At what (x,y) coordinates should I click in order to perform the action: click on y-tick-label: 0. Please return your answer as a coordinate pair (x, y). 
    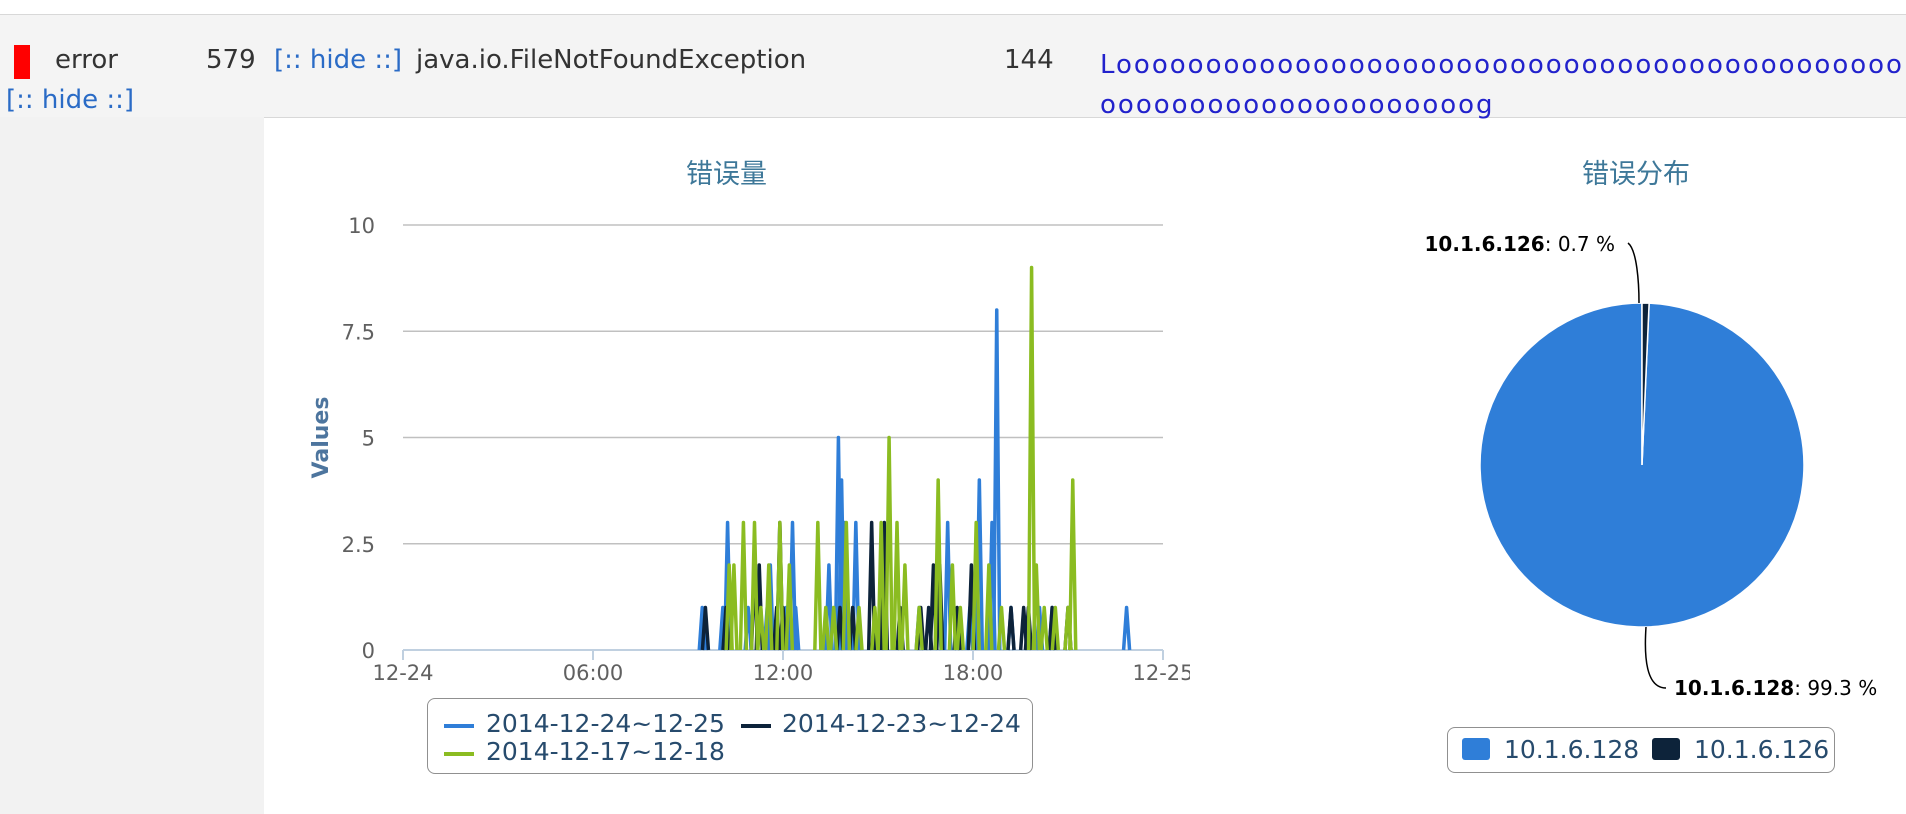
    Looking at the image, I should click on (368, 651).